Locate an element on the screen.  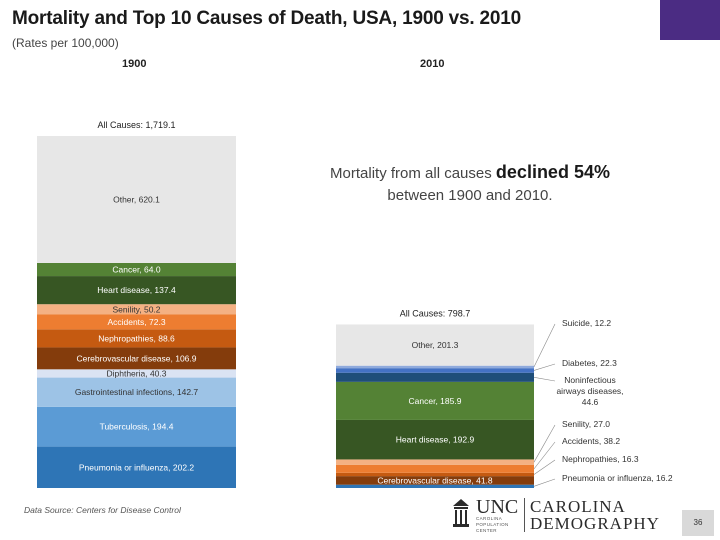
callout-line: Noninfectious is located at coordinates (590, 380).